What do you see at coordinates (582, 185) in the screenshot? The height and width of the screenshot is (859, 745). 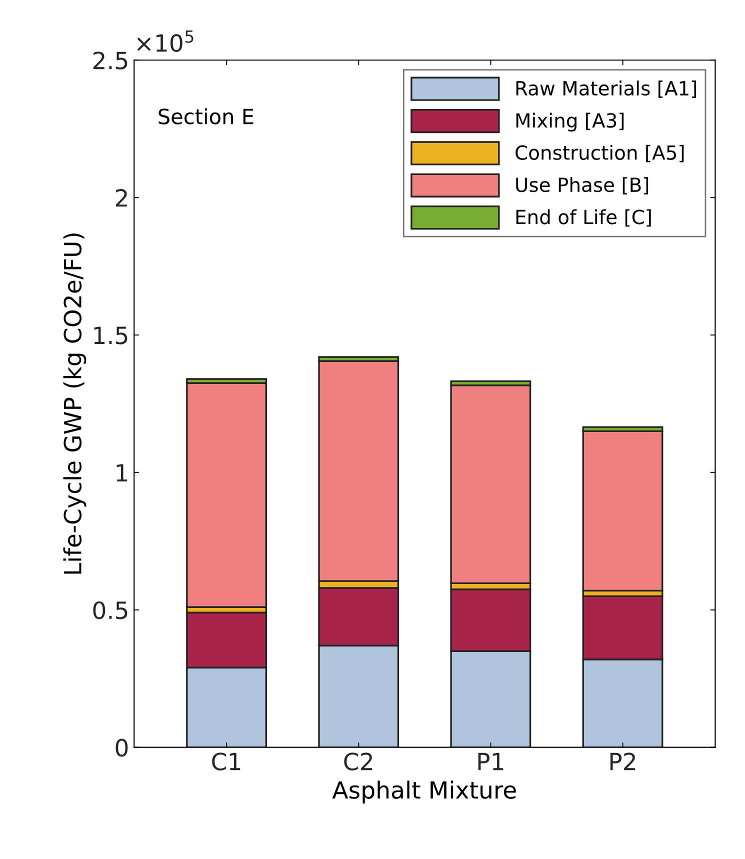 I see `legend-label: Use Phase [B]` at bounding box center [582, 185].